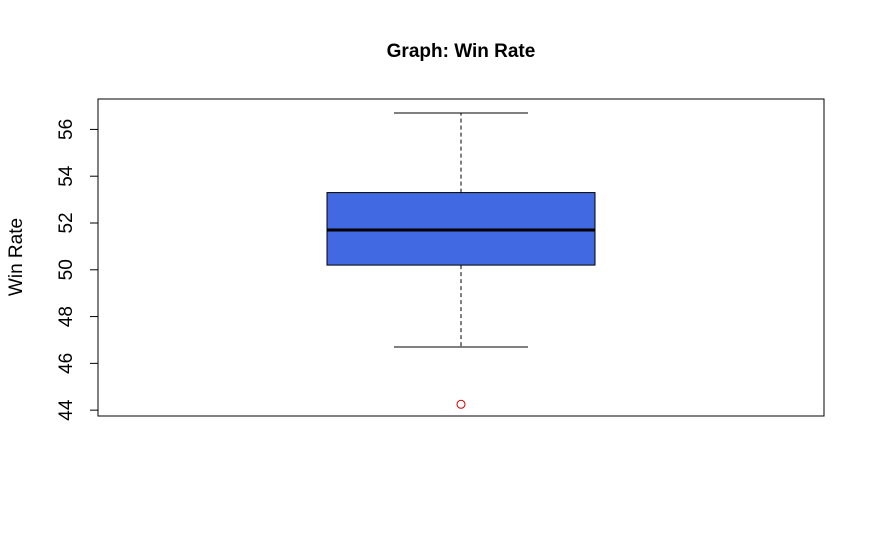  I want to click on y-tick-label: 54, so click(66, 176).